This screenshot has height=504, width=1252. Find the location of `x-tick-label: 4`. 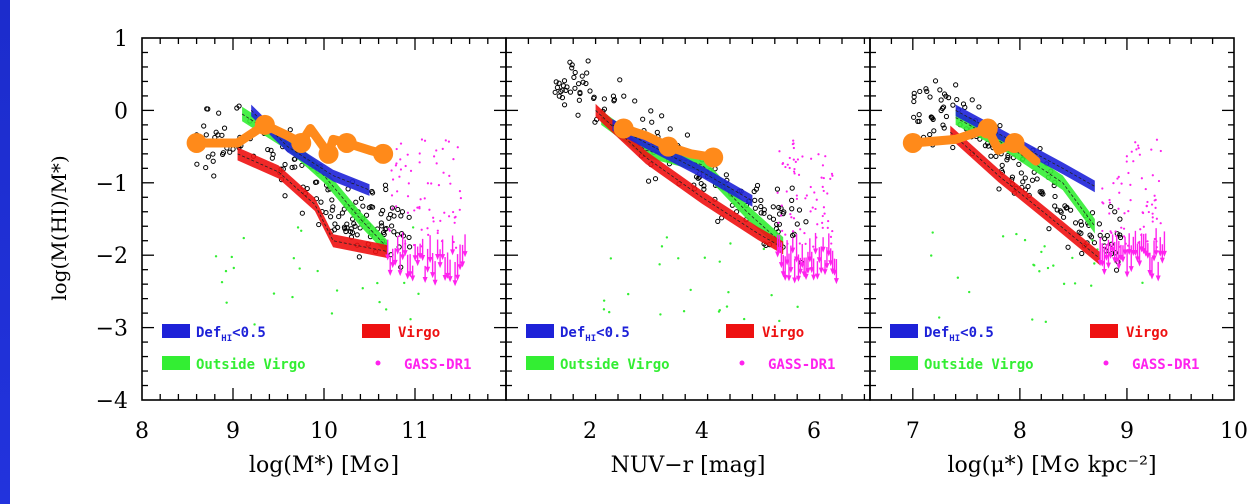

x-tick-label: 4 is located at coordinates (702, 431).